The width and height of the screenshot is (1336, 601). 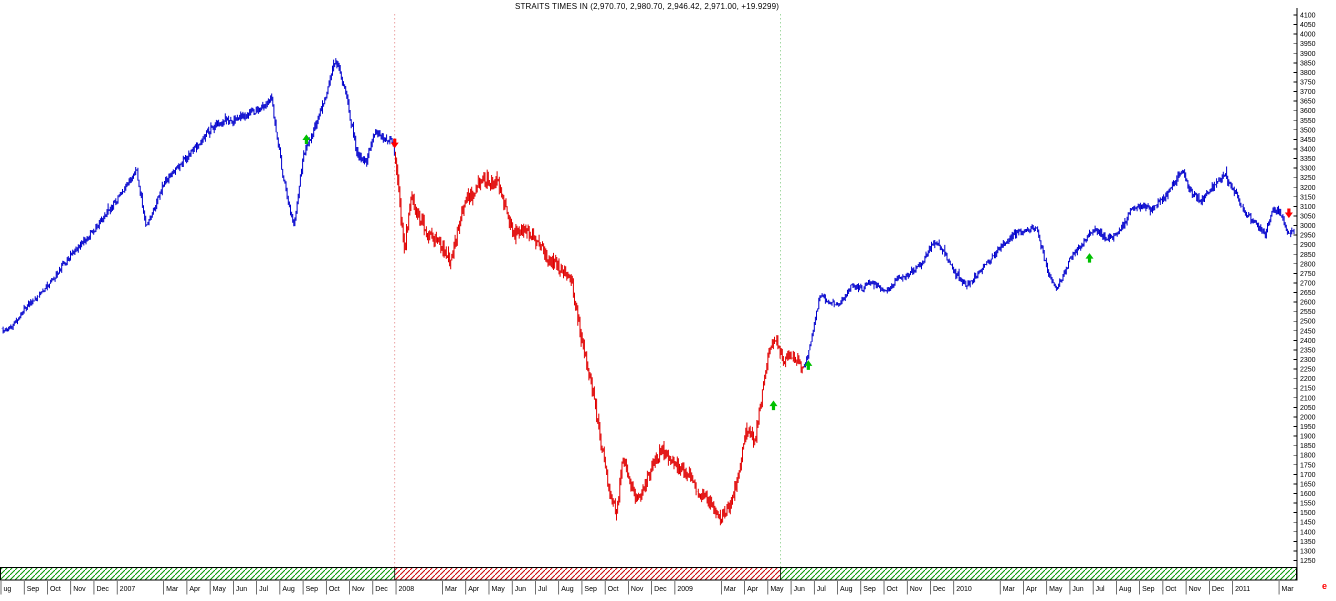 What do you see at coordinates (1325, 586) in the screenshot?
I see `more-data-indicator: e` at bounding box center [1325, 586].